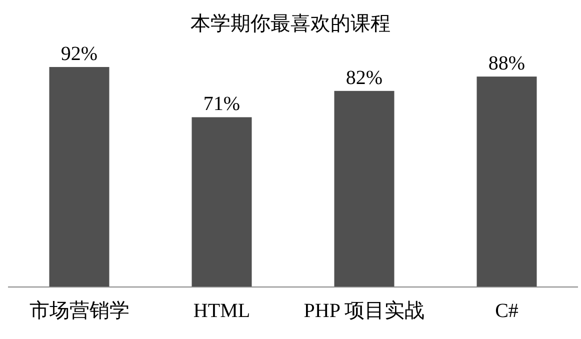 This screenshot has height=339, width=581. What do you see at coordinates (507, 63) in the screenshot?
I see `data-label: 88%` at bounding box center [507, 63].